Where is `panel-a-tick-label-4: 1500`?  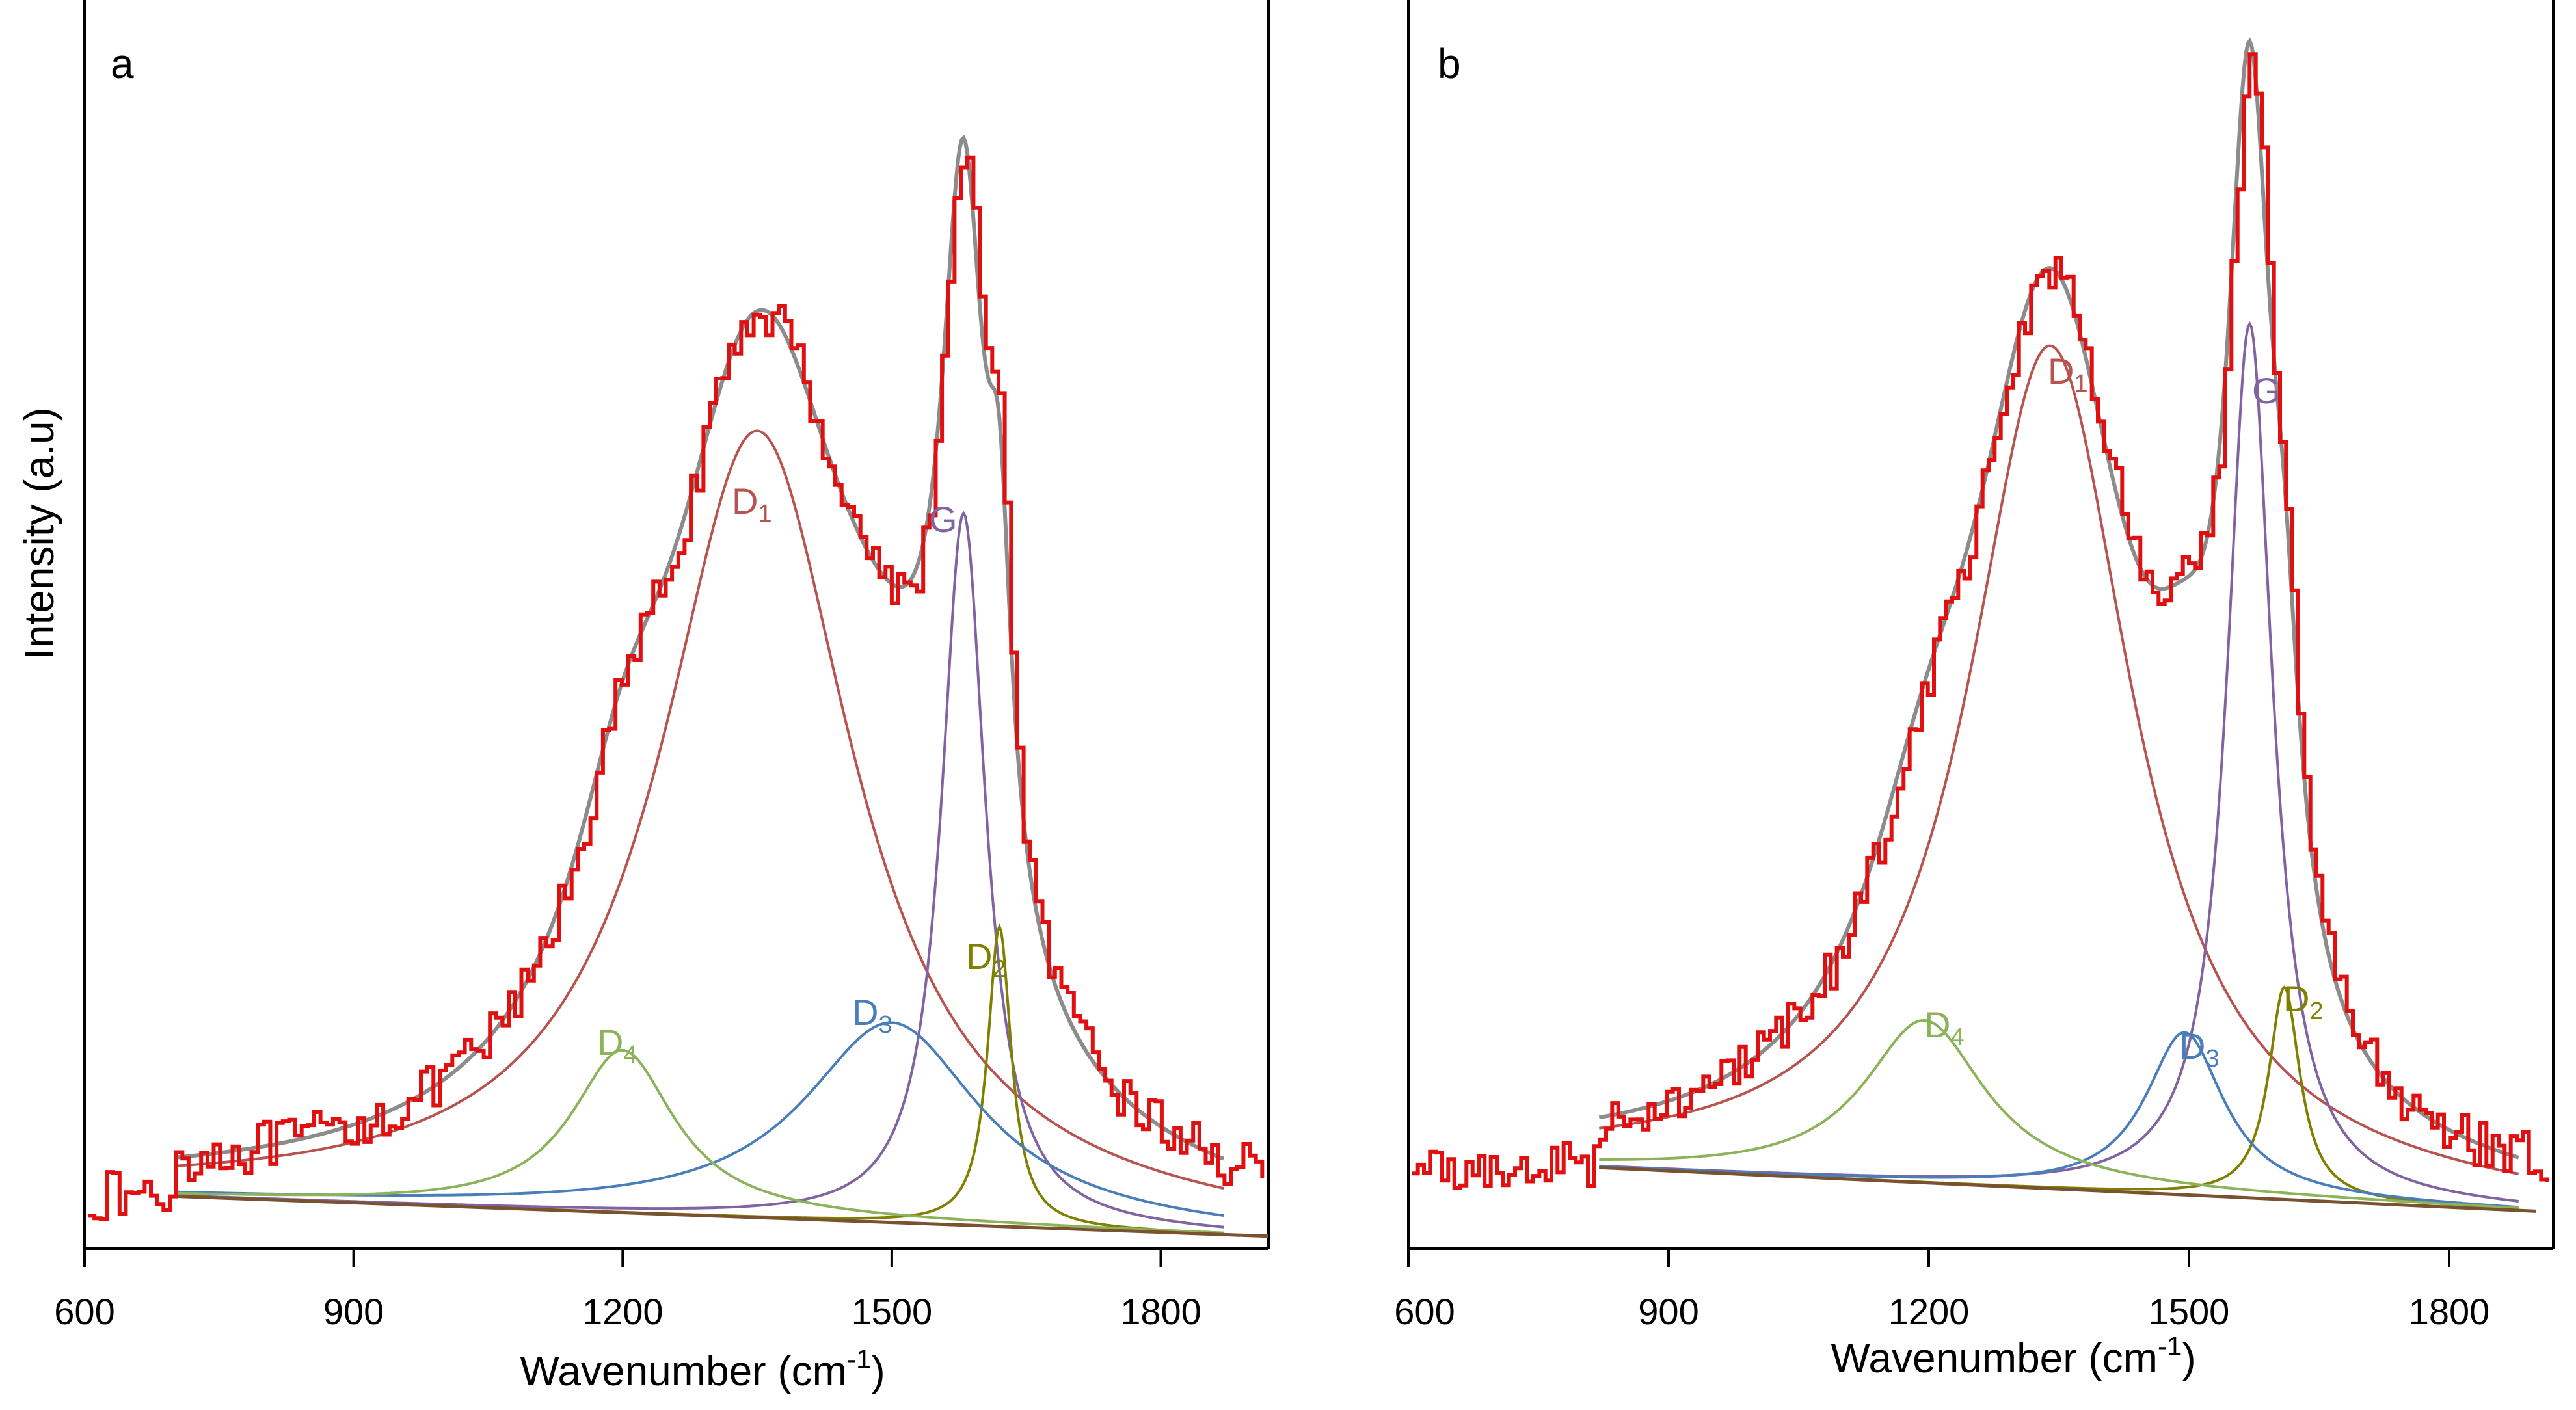
panel-a-tick-label-4: 1500 is located at coordinates (892, 1311).